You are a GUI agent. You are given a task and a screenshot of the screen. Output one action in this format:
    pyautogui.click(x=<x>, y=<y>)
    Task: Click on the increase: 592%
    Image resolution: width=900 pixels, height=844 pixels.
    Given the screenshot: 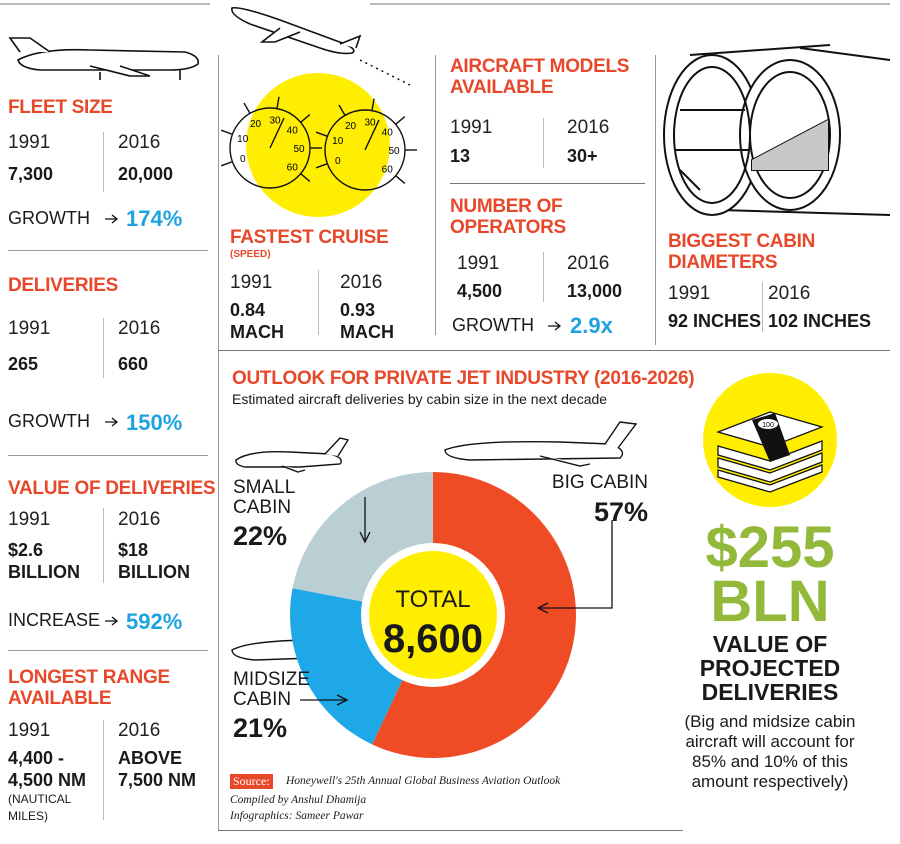 What is the action you would take?
    pyautogui.click(x=154, y=621)
    